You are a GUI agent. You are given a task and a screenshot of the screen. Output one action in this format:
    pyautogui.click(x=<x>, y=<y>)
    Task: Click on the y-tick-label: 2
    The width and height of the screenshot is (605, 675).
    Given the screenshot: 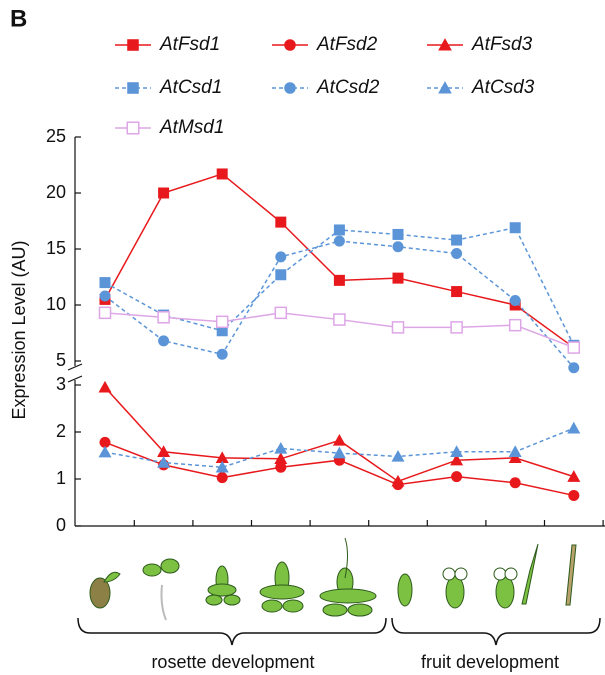 What is the action you would take?
    pyautogui.click(x=61, y=431)
    